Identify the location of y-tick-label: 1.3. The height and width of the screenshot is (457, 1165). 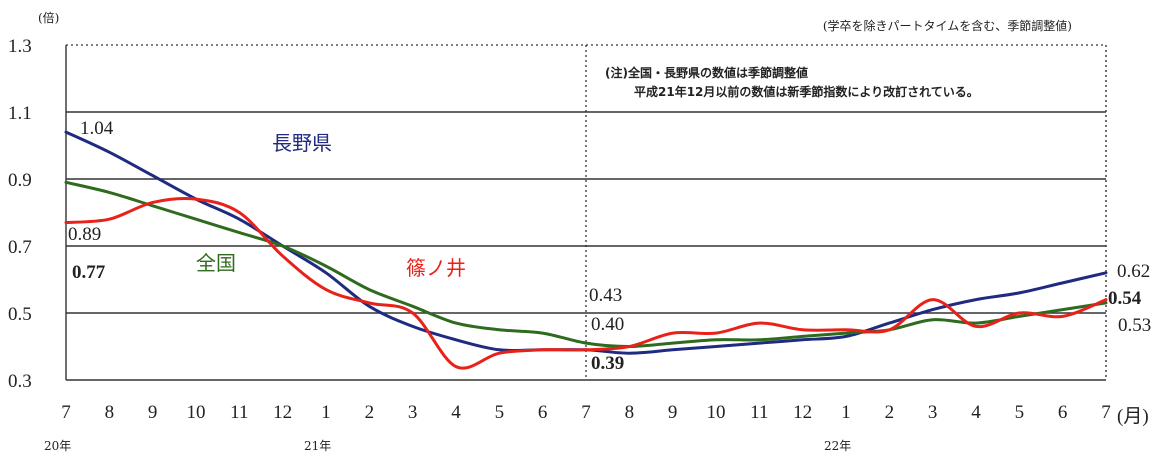
(20, 46).